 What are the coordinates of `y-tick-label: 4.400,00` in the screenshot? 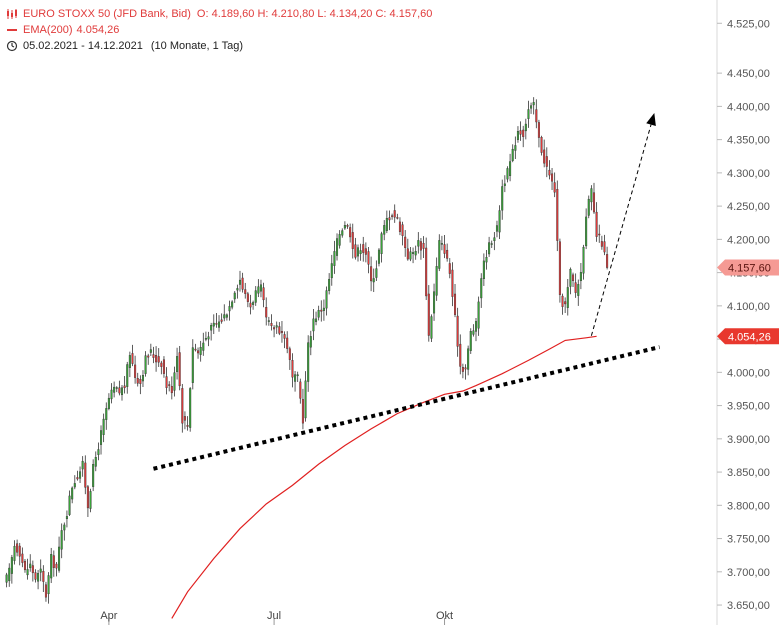 It's located at (748, 107).